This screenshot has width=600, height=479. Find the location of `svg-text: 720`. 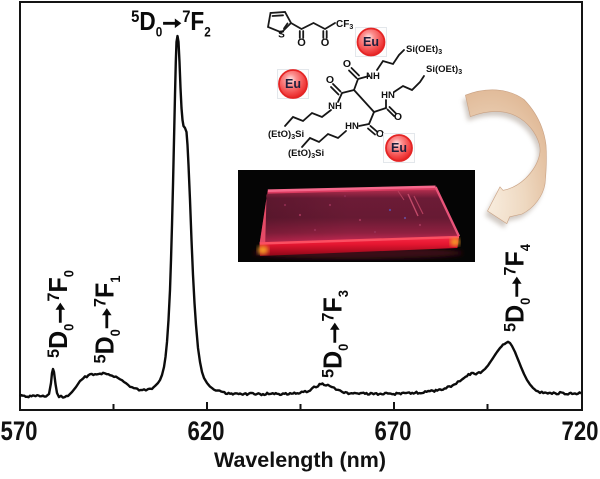

svg-text: 720 is located at coordinates (580, 431).